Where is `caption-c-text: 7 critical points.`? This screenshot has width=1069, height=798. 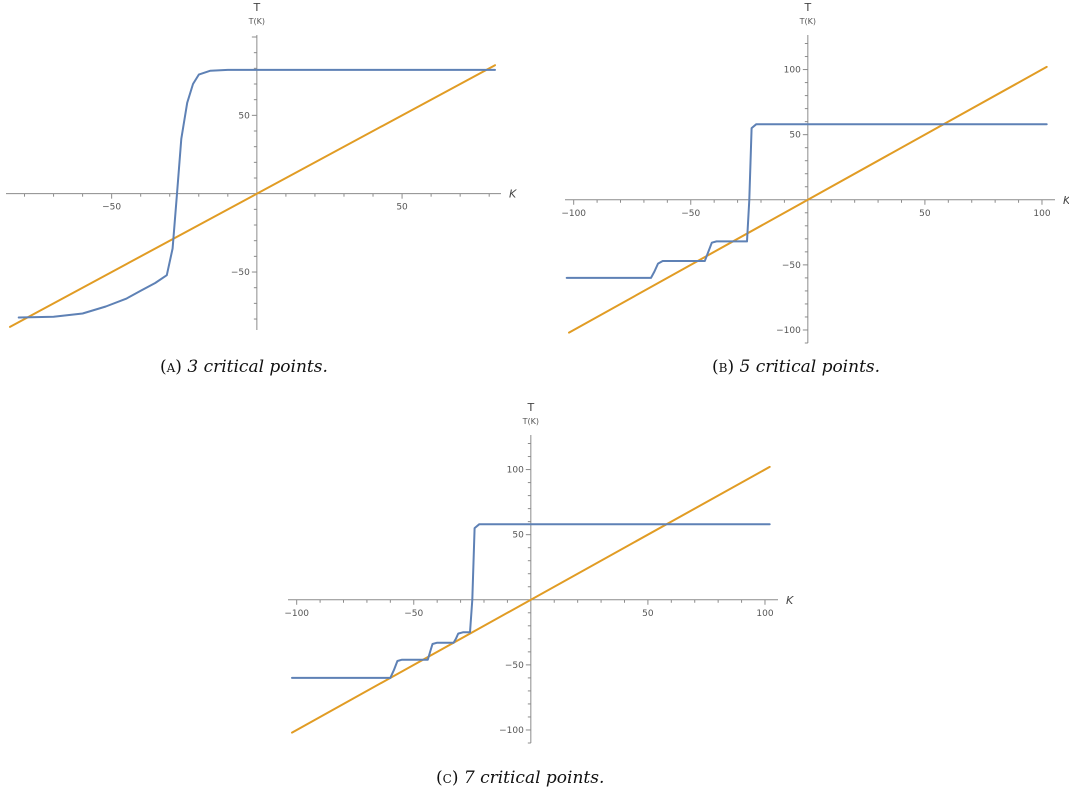
caption-c-text: 7 critical points. is located at coordinates (534, 778).